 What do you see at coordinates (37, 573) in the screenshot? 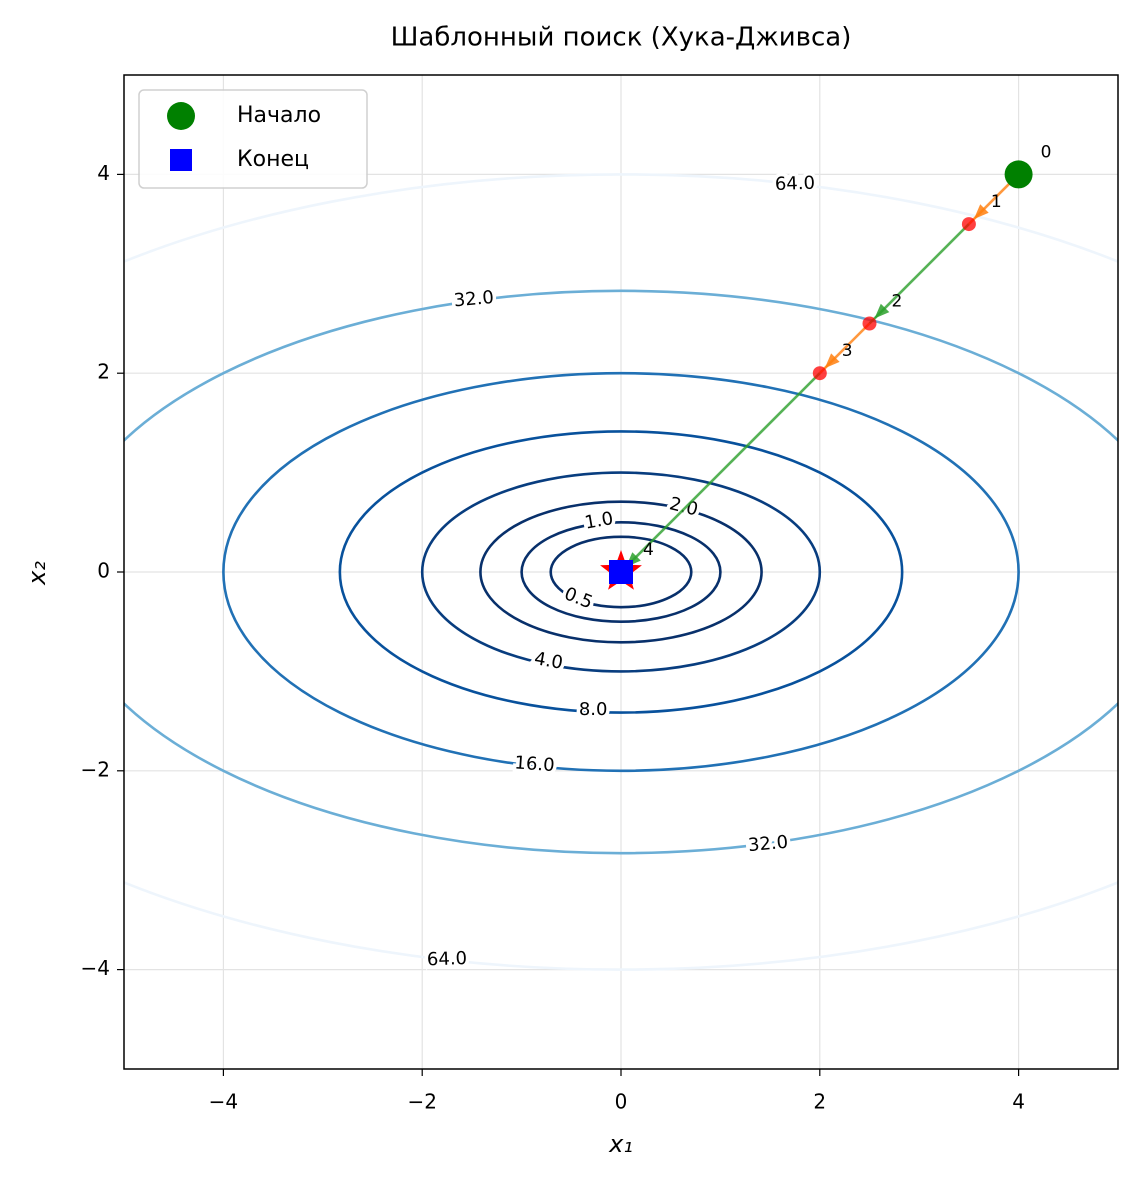
I see `y-axis-label: x₂` at bounding box center [37, 573].